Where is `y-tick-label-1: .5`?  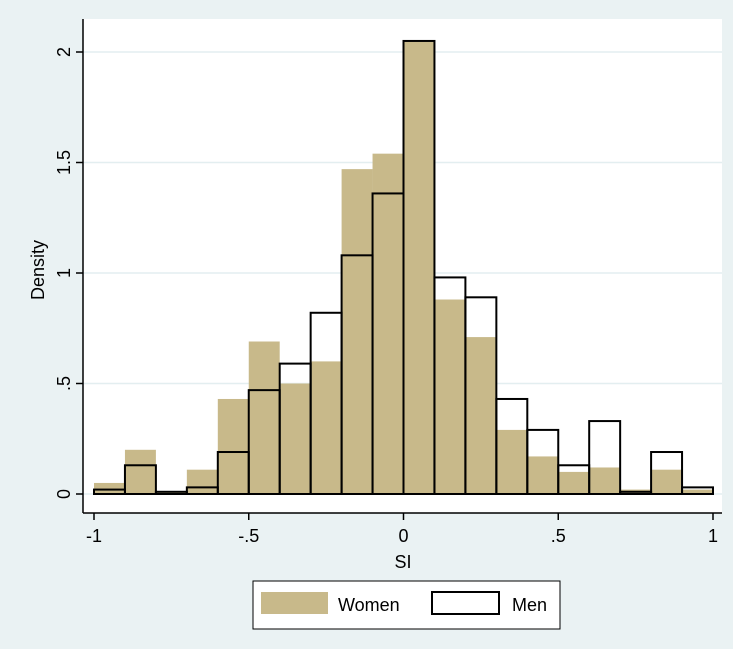 y-tick-label-1: .5 is located at coordinates (64, 383).